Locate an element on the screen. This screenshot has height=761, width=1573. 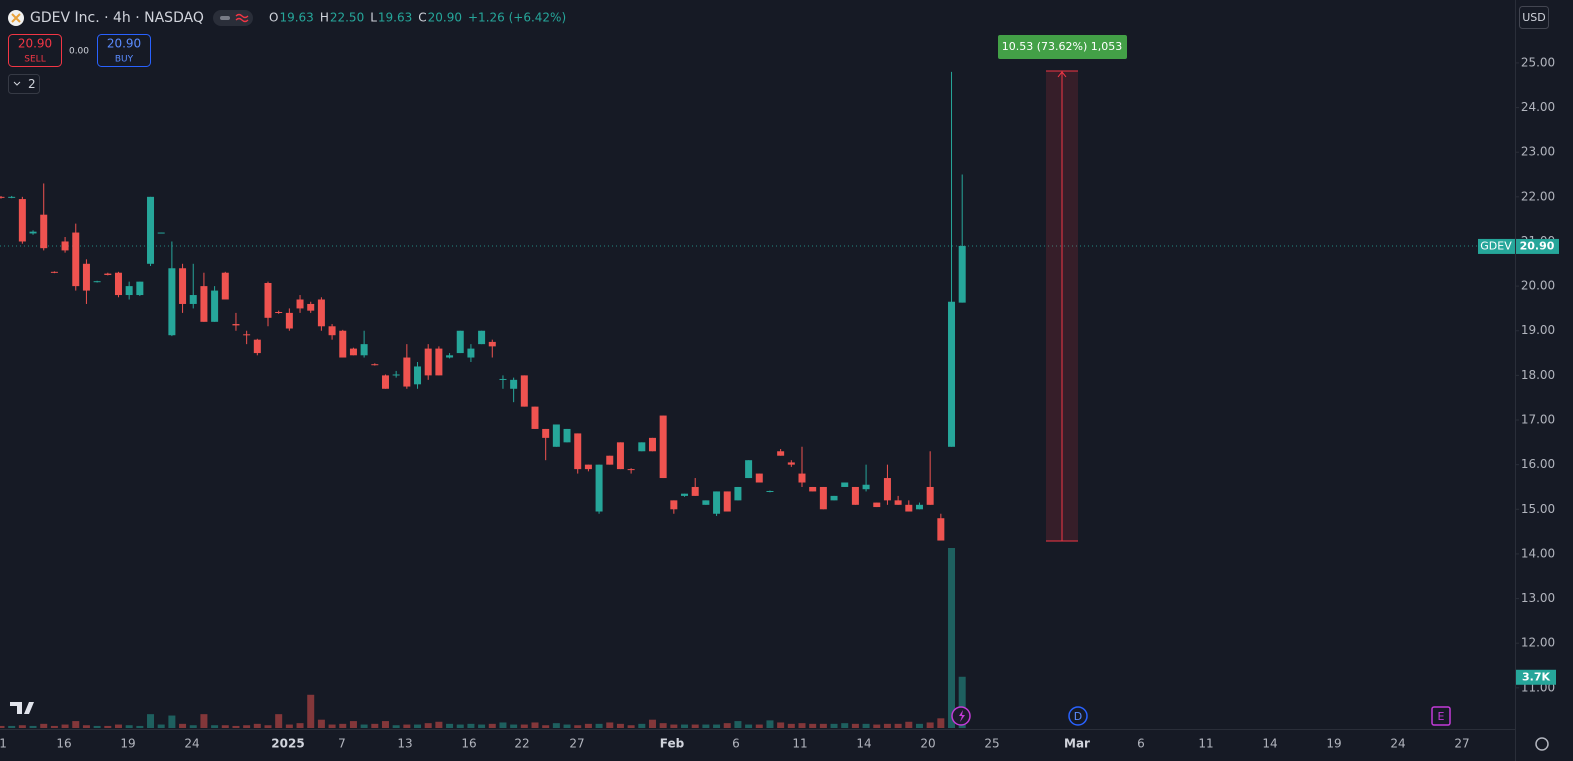
sell-button is located at coordinates (35, 50).